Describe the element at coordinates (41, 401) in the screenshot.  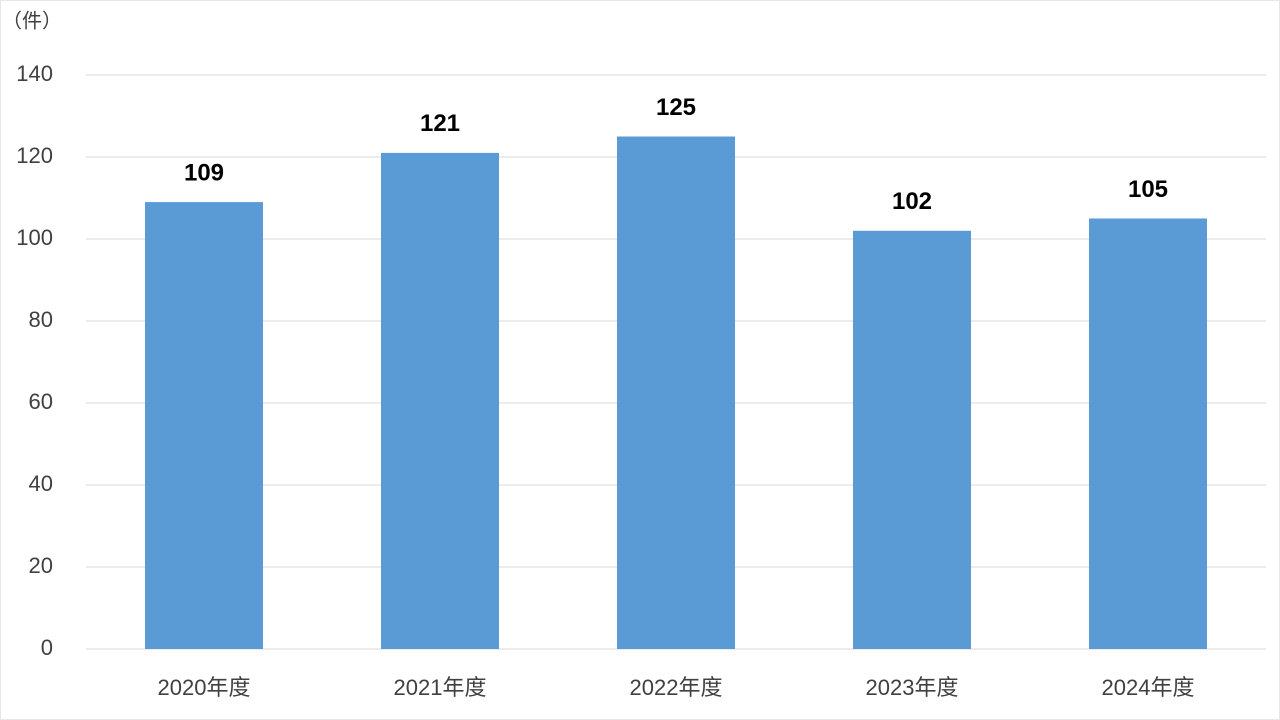
I see `y-tick-label: 60` at that location.